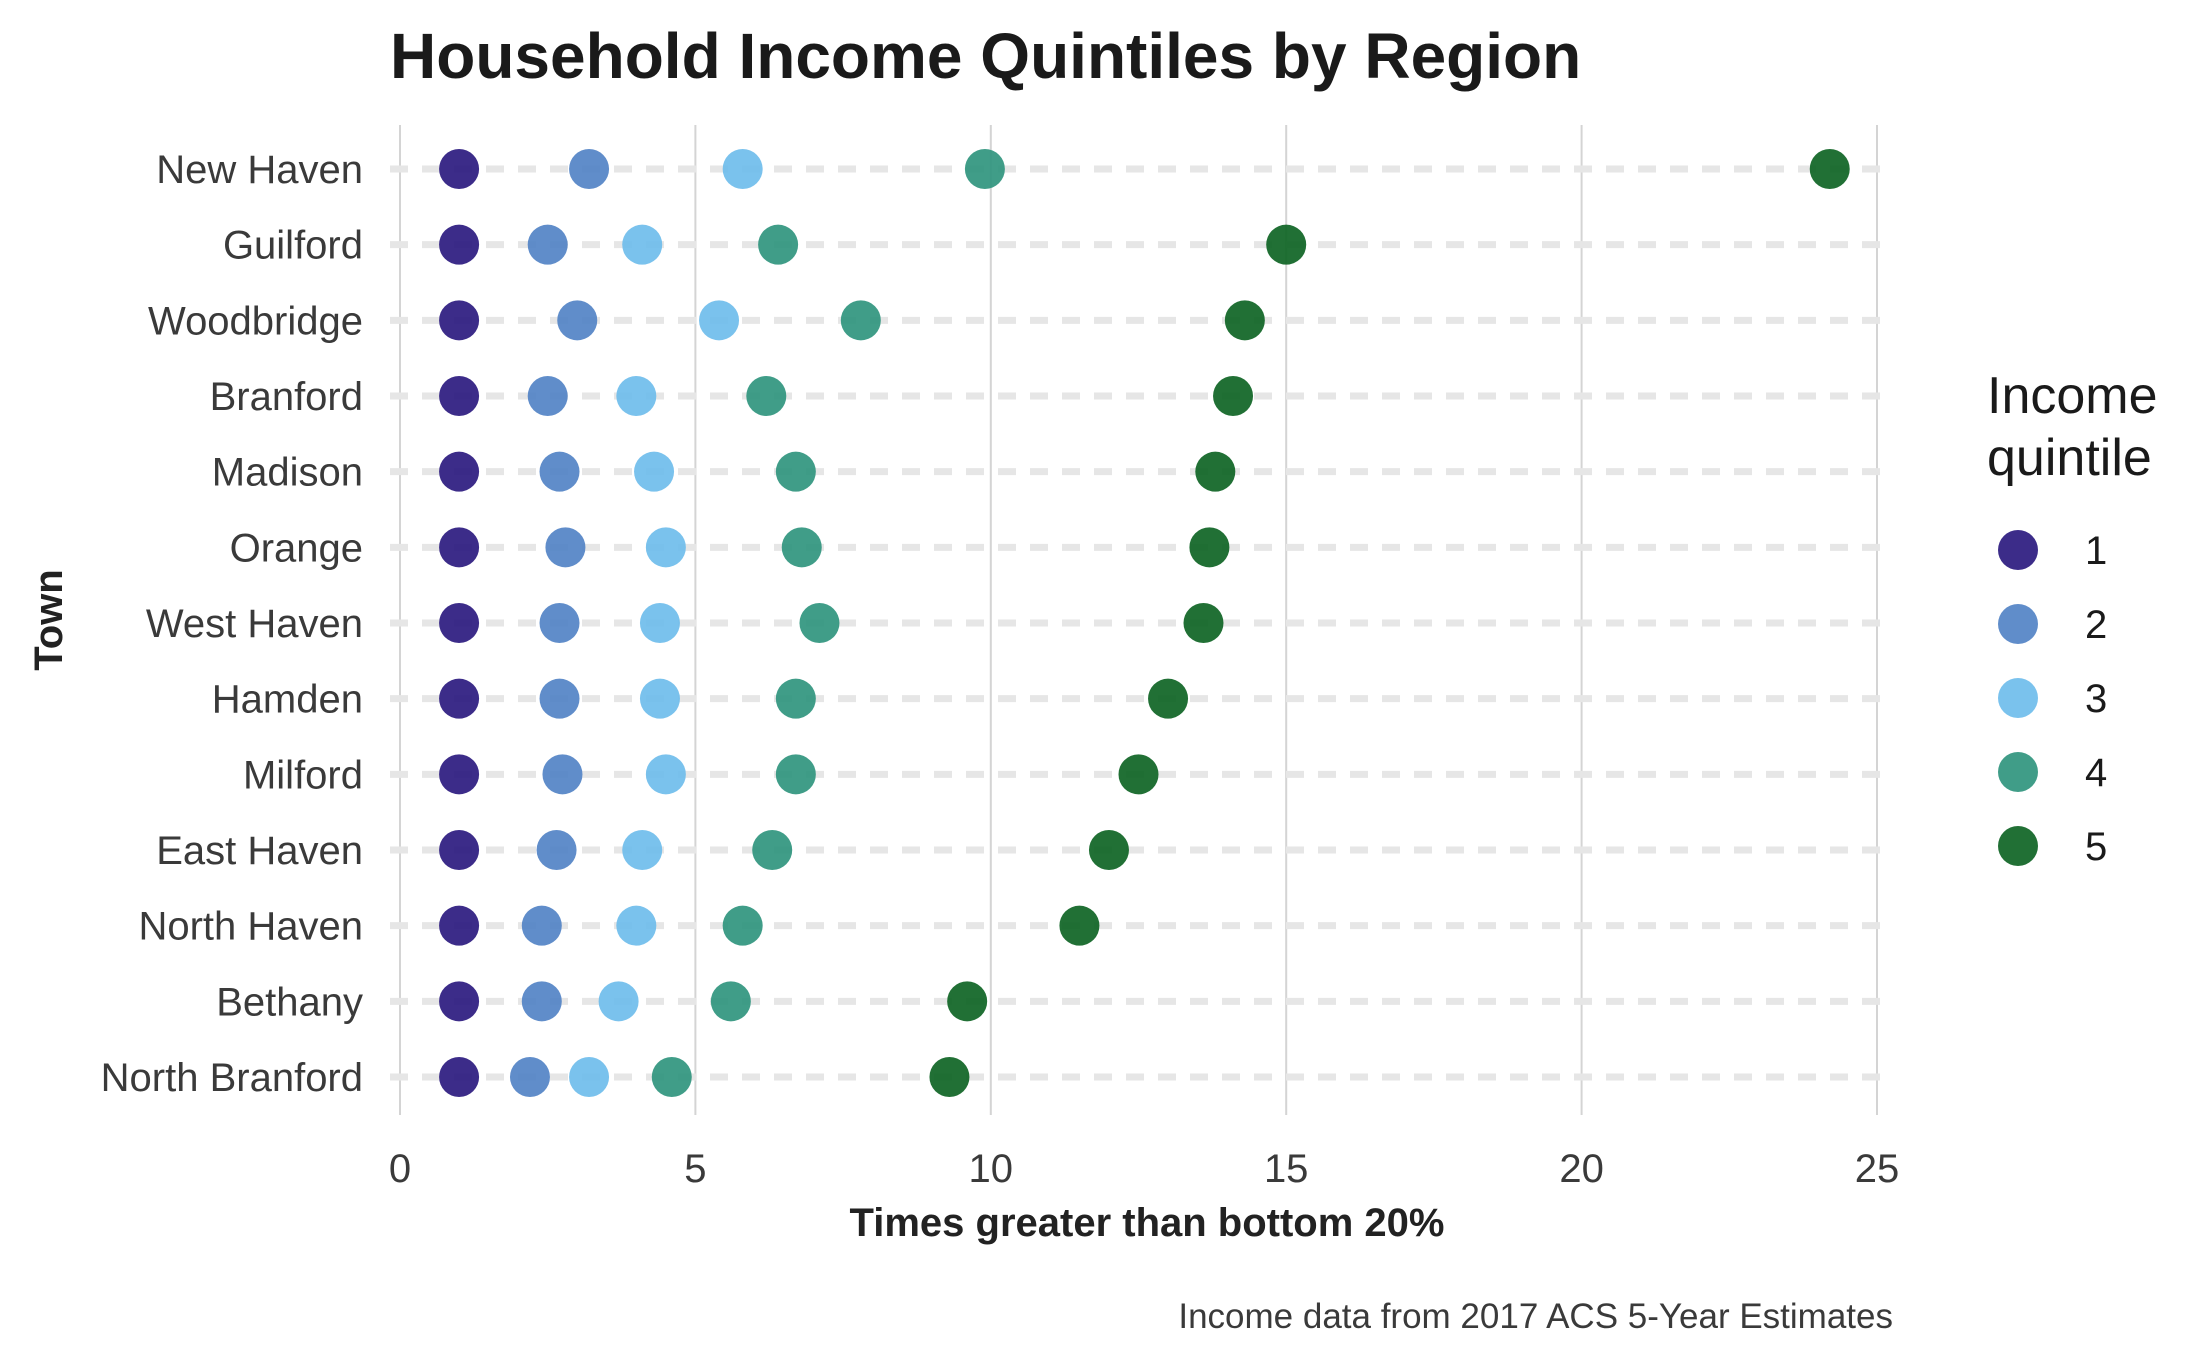 This screenshot has width=2187, height=1351. Describe the element at coordinates (819, 623) in the screenshot. I see `point-q4-west-haven` at that location.